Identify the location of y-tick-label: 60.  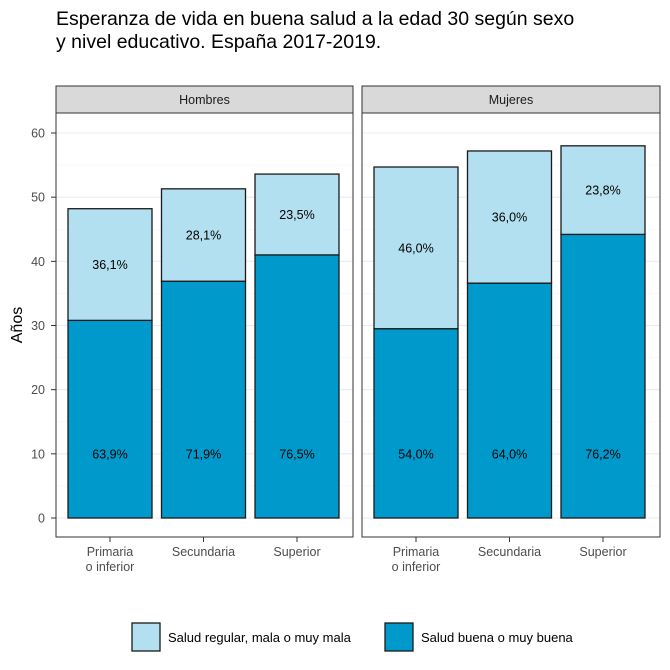
(38, 134).